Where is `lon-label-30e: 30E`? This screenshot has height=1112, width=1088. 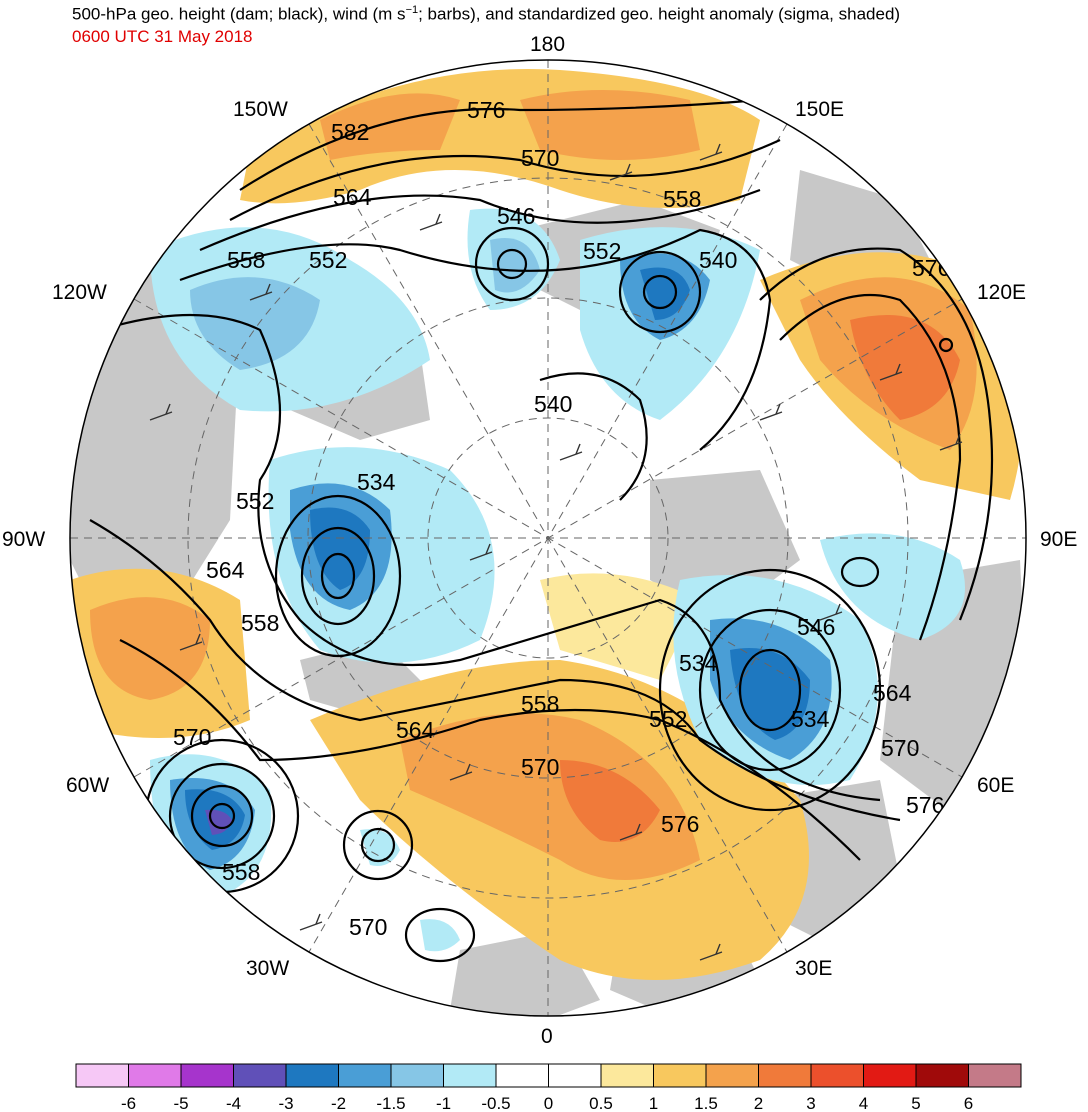 lon-label-30e: 30E is located at coordinates (813, 968).